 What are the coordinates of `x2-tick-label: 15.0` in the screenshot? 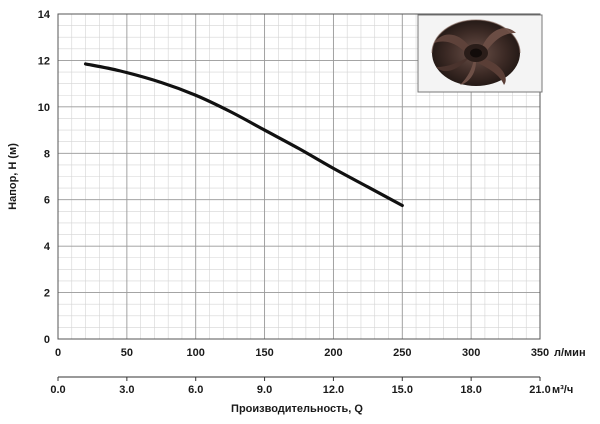 It's located at (402, 390).